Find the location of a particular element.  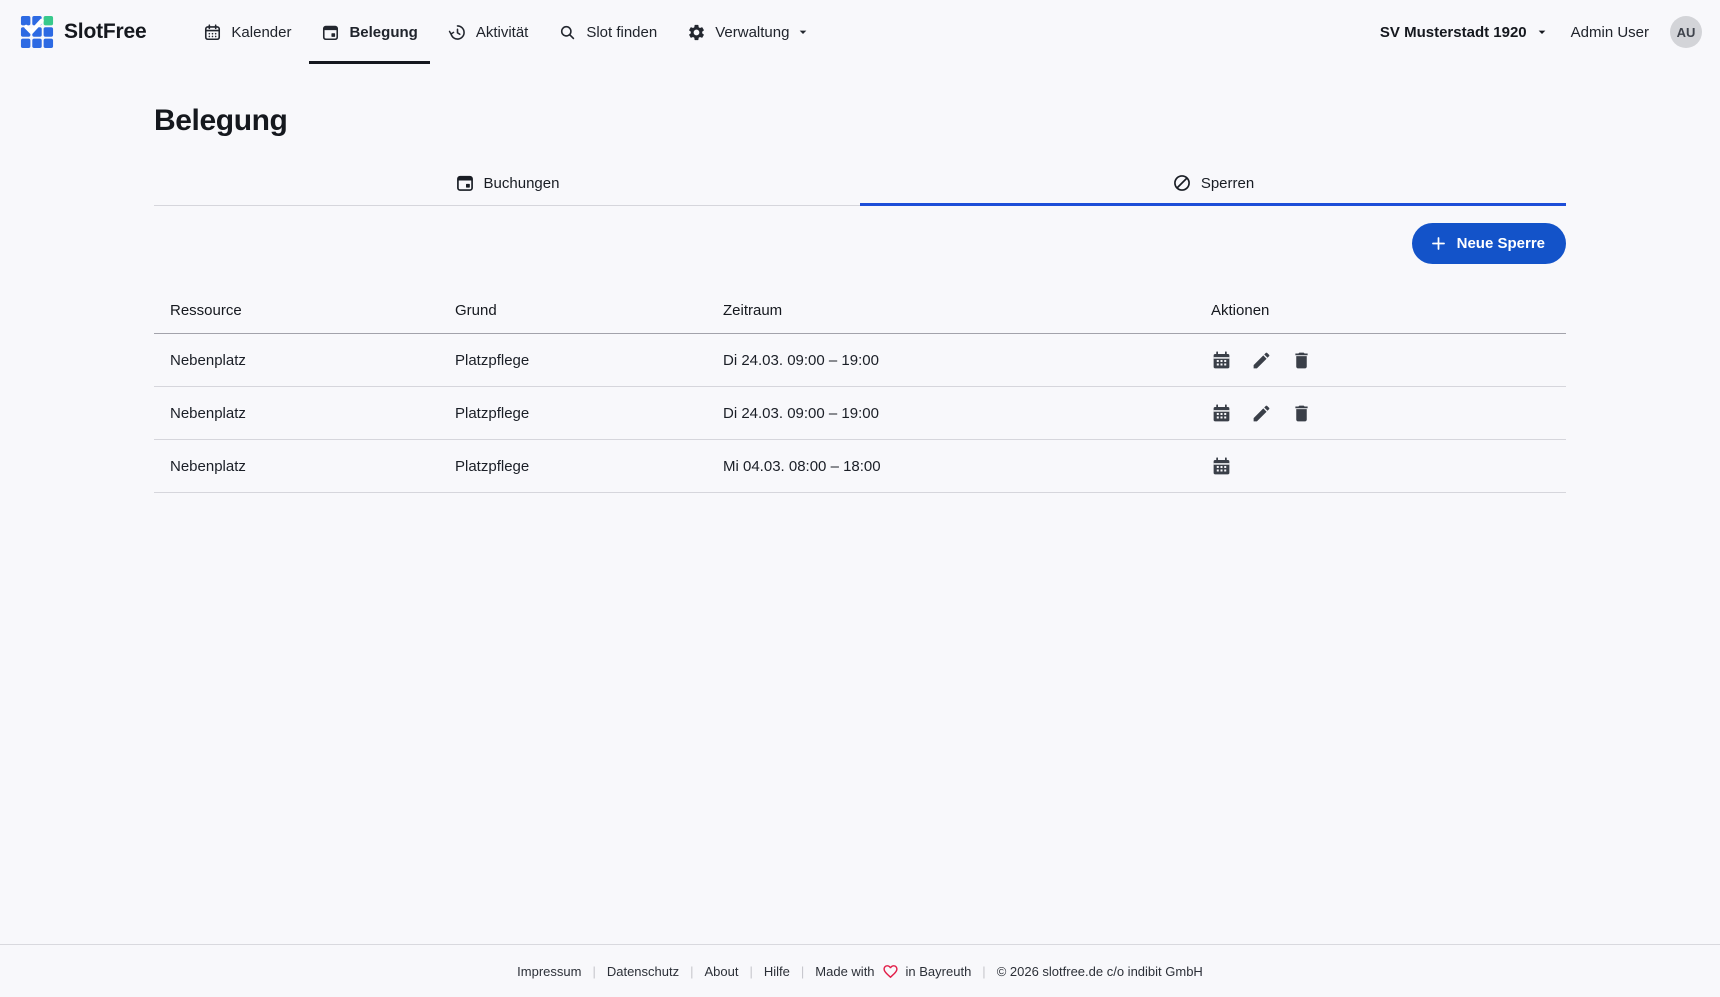

nav-item-label: Belegung is located at coordinates (383, 32).